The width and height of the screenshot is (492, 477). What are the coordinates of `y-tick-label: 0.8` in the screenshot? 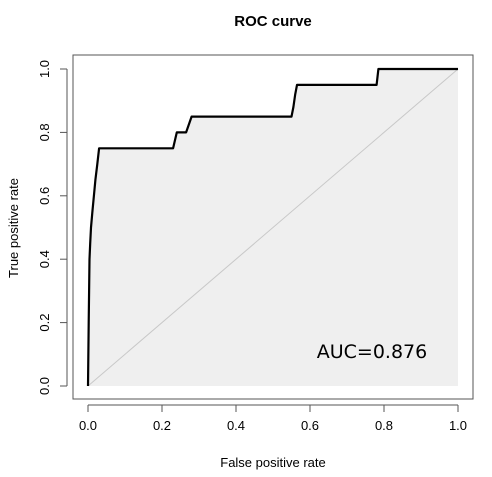 It's located at (44, 132).